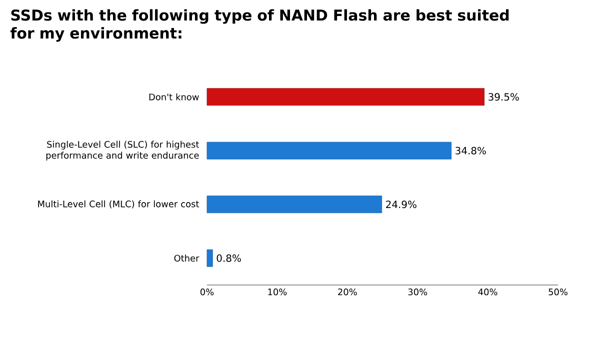 The width and height of the screenshot is (600, 338). I want to click on data-label: 34.8%, so click(471, 150).